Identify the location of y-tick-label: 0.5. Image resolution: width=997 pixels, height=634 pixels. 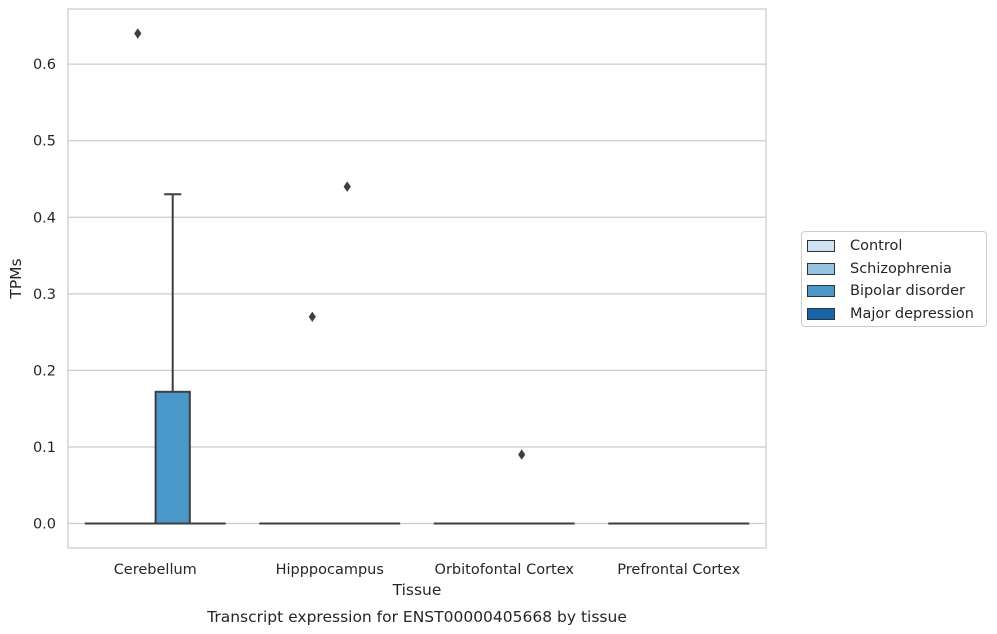
(44, 142).